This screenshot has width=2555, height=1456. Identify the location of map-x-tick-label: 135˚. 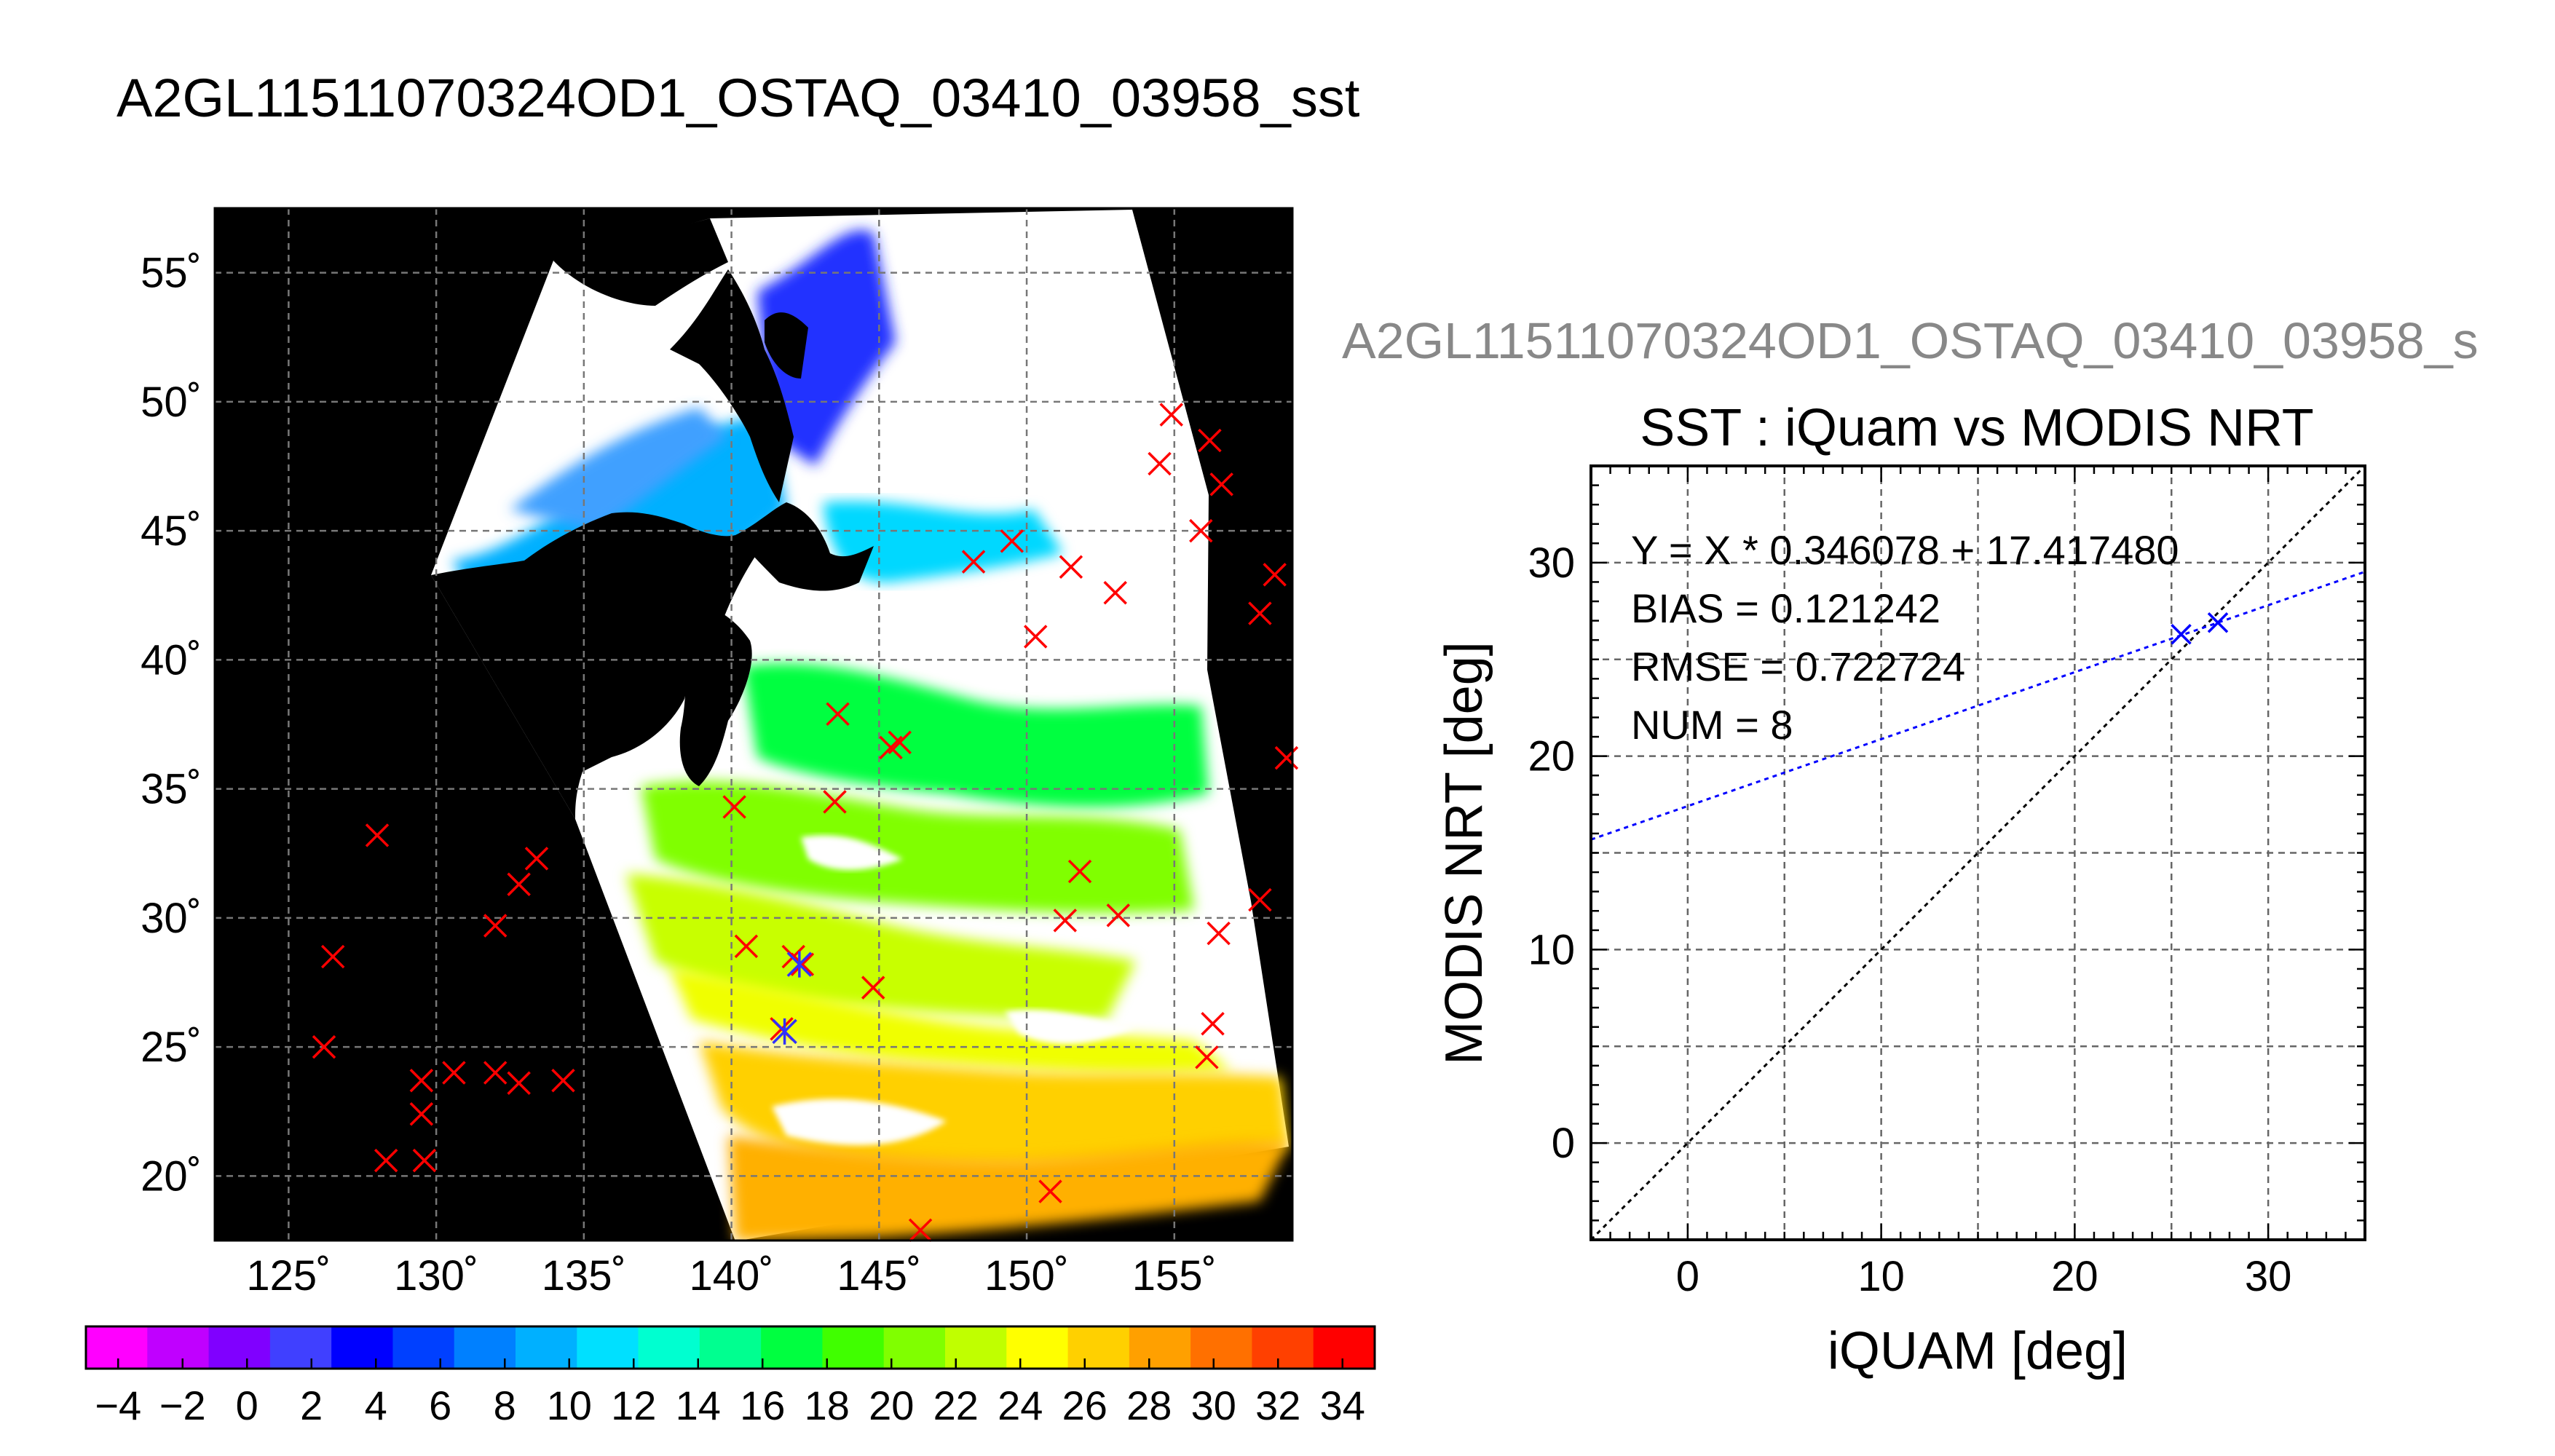
(584, 1275).